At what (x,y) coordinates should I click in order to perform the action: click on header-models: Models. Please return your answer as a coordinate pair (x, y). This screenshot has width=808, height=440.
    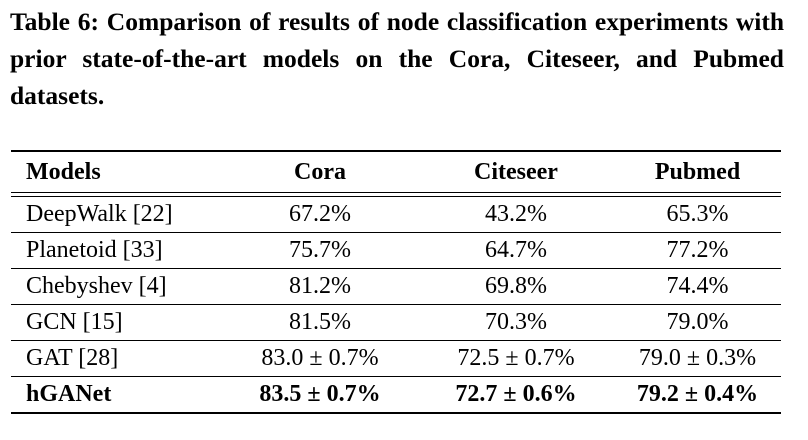
    Looking at the image, I should click on (116, 171).